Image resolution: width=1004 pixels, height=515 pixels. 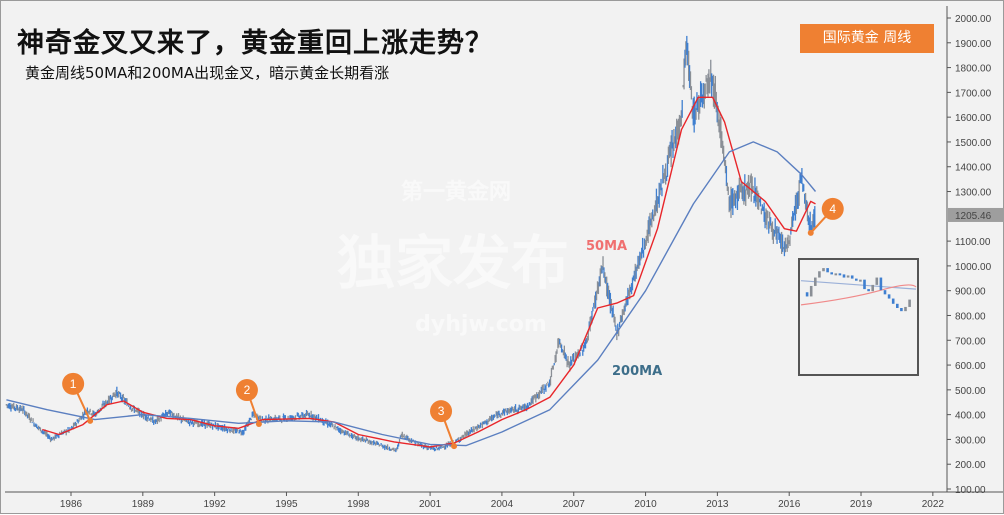 What do you see at coordinates (574, 504) in the screenshot?
I see `x-tick-label: 2007` at bounding box center [574, 504].